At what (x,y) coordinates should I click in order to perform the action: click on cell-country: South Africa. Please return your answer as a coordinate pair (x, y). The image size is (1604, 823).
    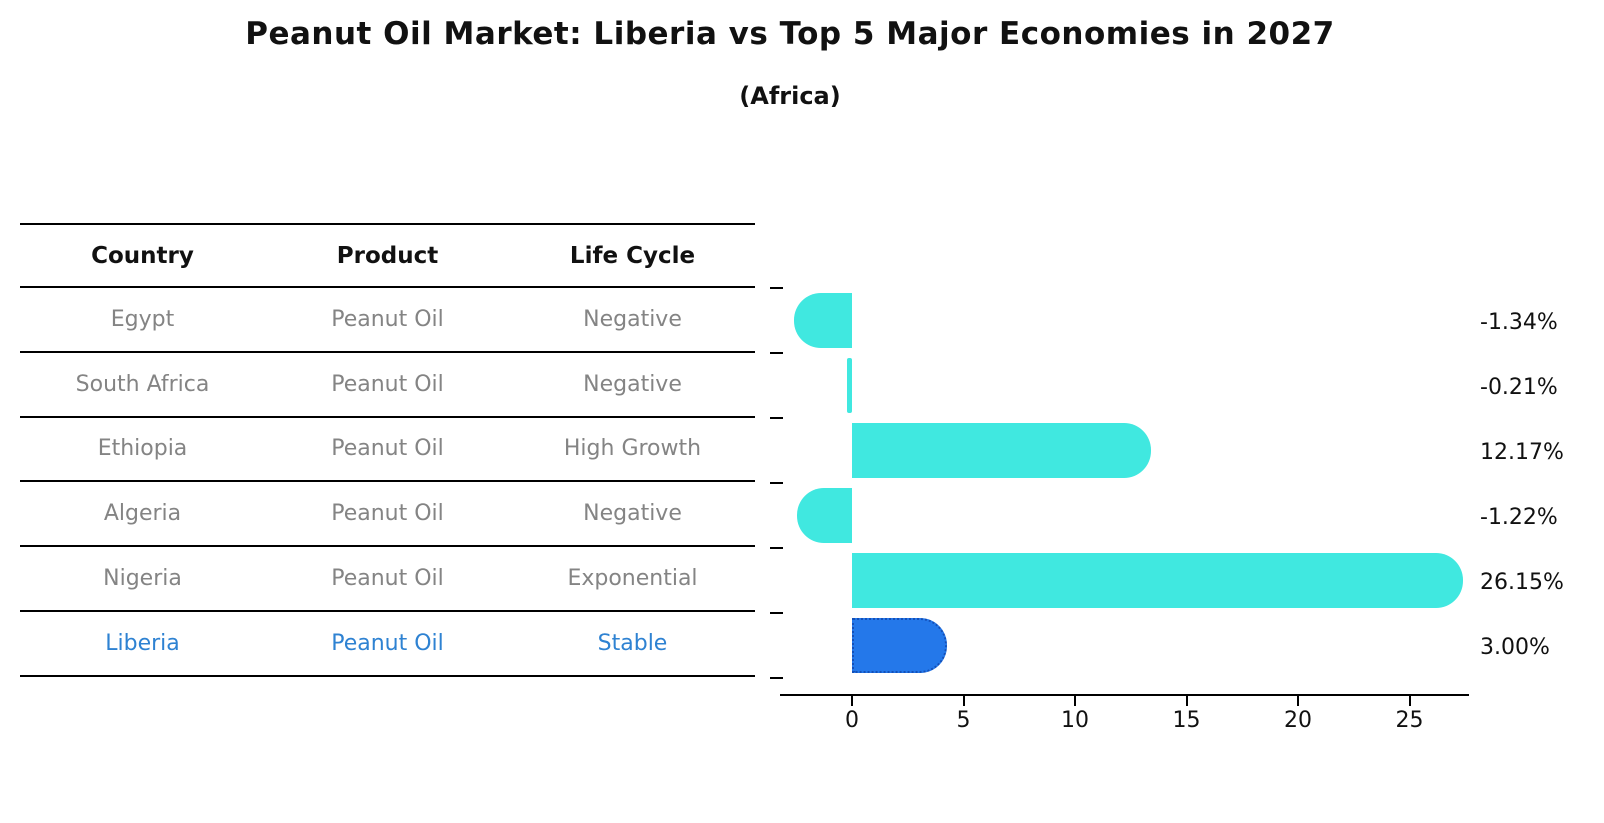
    Looking at the image, I should click on (142, 384).